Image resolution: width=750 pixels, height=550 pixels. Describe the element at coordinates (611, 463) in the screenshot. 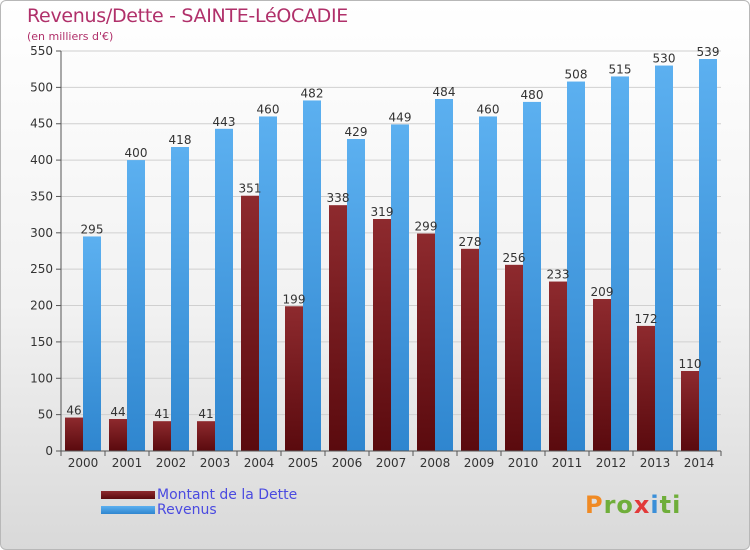

I see `x-tick-label: 2012` at that location.